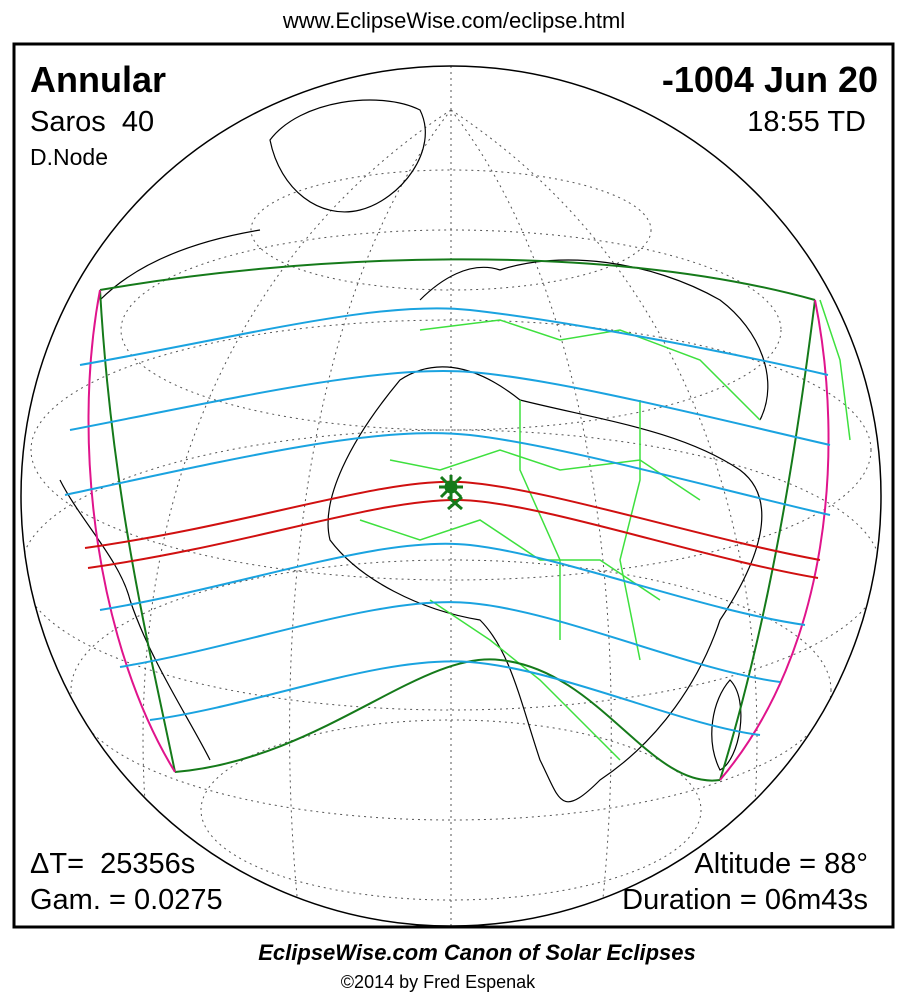  Describe the element at coordinates (806, 122) in the screenshot. I see `eclipse-time: 18:55 TD` at that location.